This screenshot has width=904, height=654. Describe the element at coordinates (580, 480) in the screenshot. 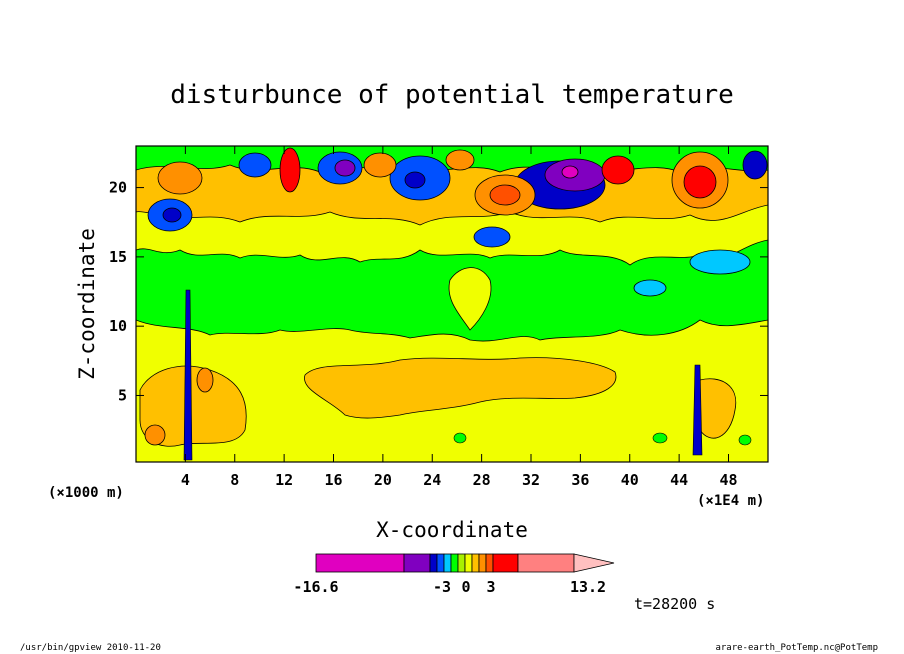

I see `x-tick-label: 36` at that location.